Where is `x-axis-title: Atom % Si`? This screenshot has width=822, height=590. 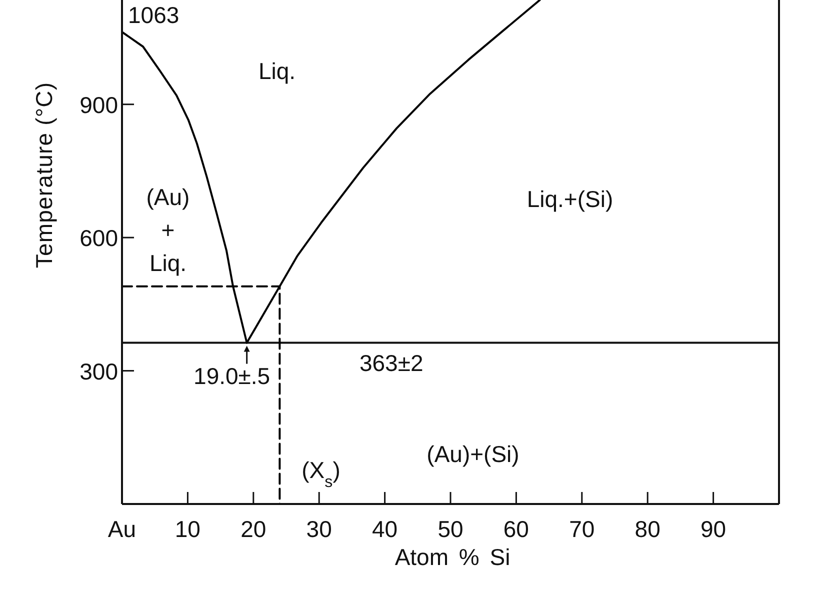
x-axis-title: Atom % Si is located at coordinates (452, 557).